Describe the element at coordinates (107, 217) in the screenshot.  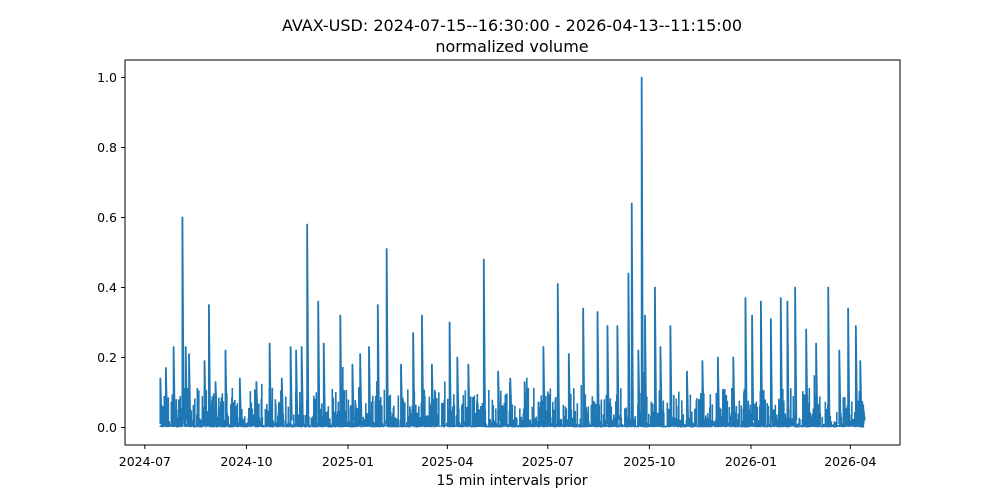
I see `y-tick-label: 0.6` at that location.